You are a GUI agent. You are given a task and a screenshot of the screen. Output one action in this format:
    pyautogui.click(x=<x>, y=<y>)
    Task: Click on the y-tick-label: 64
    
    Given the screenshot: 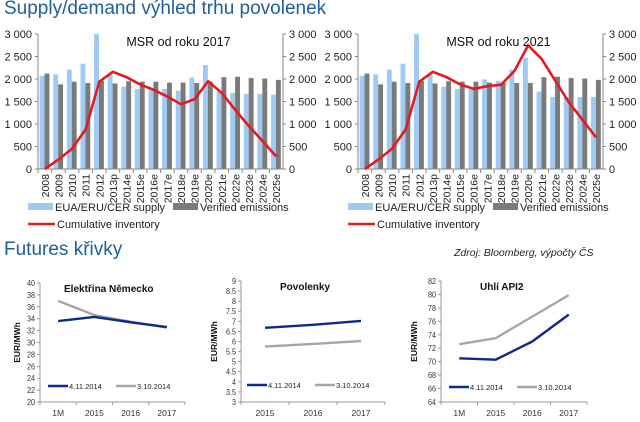 What is the action you would take?
    pyautogui.click(x=432, y=402)
    